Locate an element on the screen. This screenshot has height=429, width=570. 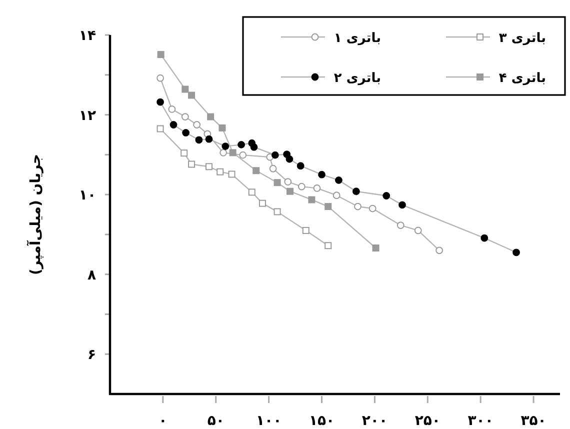
y-tick-label: ۱۰ is located at coordinates (87, 196).